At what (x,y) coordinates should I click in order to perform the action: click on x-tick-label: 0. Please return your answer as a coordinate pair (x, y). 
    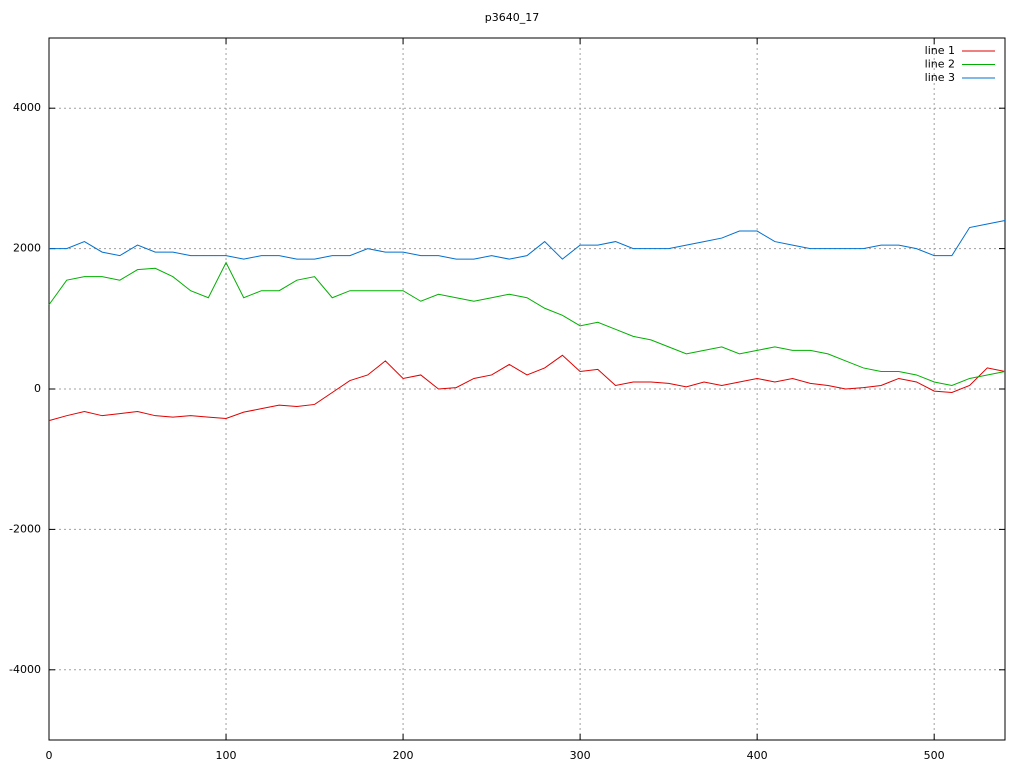
    Looking at the image, I should click on (49, 755).